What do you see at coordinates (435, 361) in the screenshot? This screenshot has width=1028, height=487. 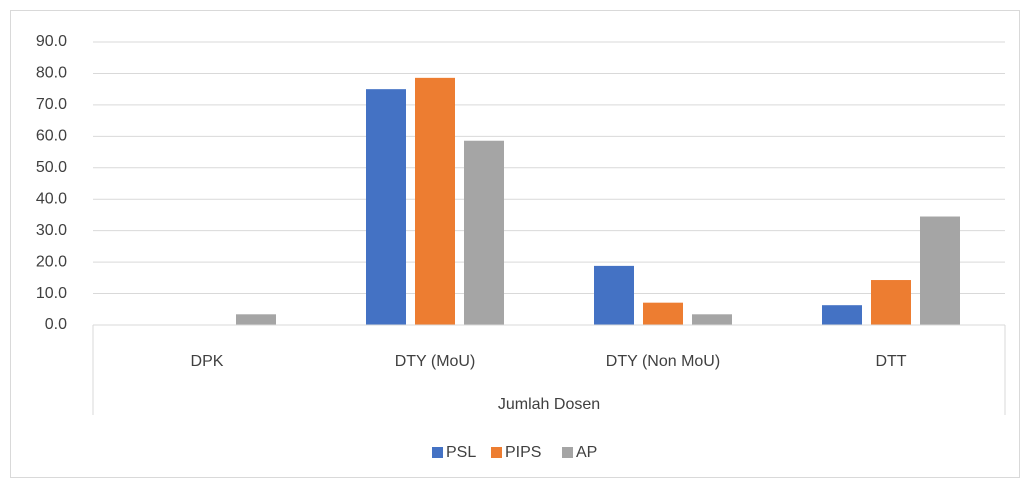 I see `x-tick-label: DTY (MoU)` at bounding box center [435, 361].